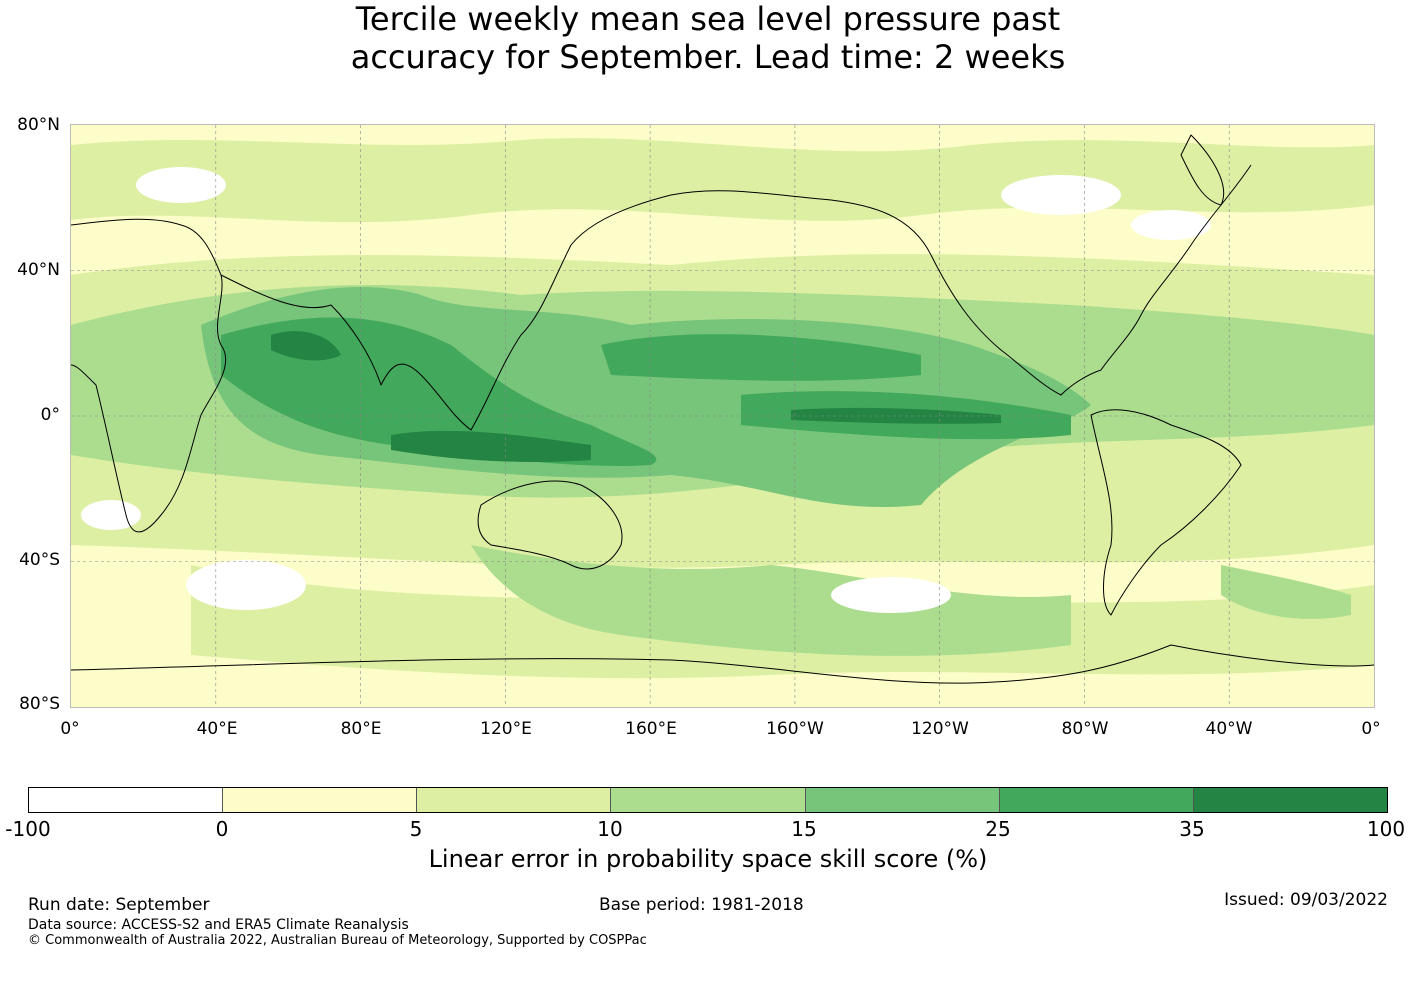 This screenshot has height=990, width=1416. What do you see at coordinates (506, 729) in the screenshot?
I see `lon-label-120e: 120°E` at bounding box center [506, 729].